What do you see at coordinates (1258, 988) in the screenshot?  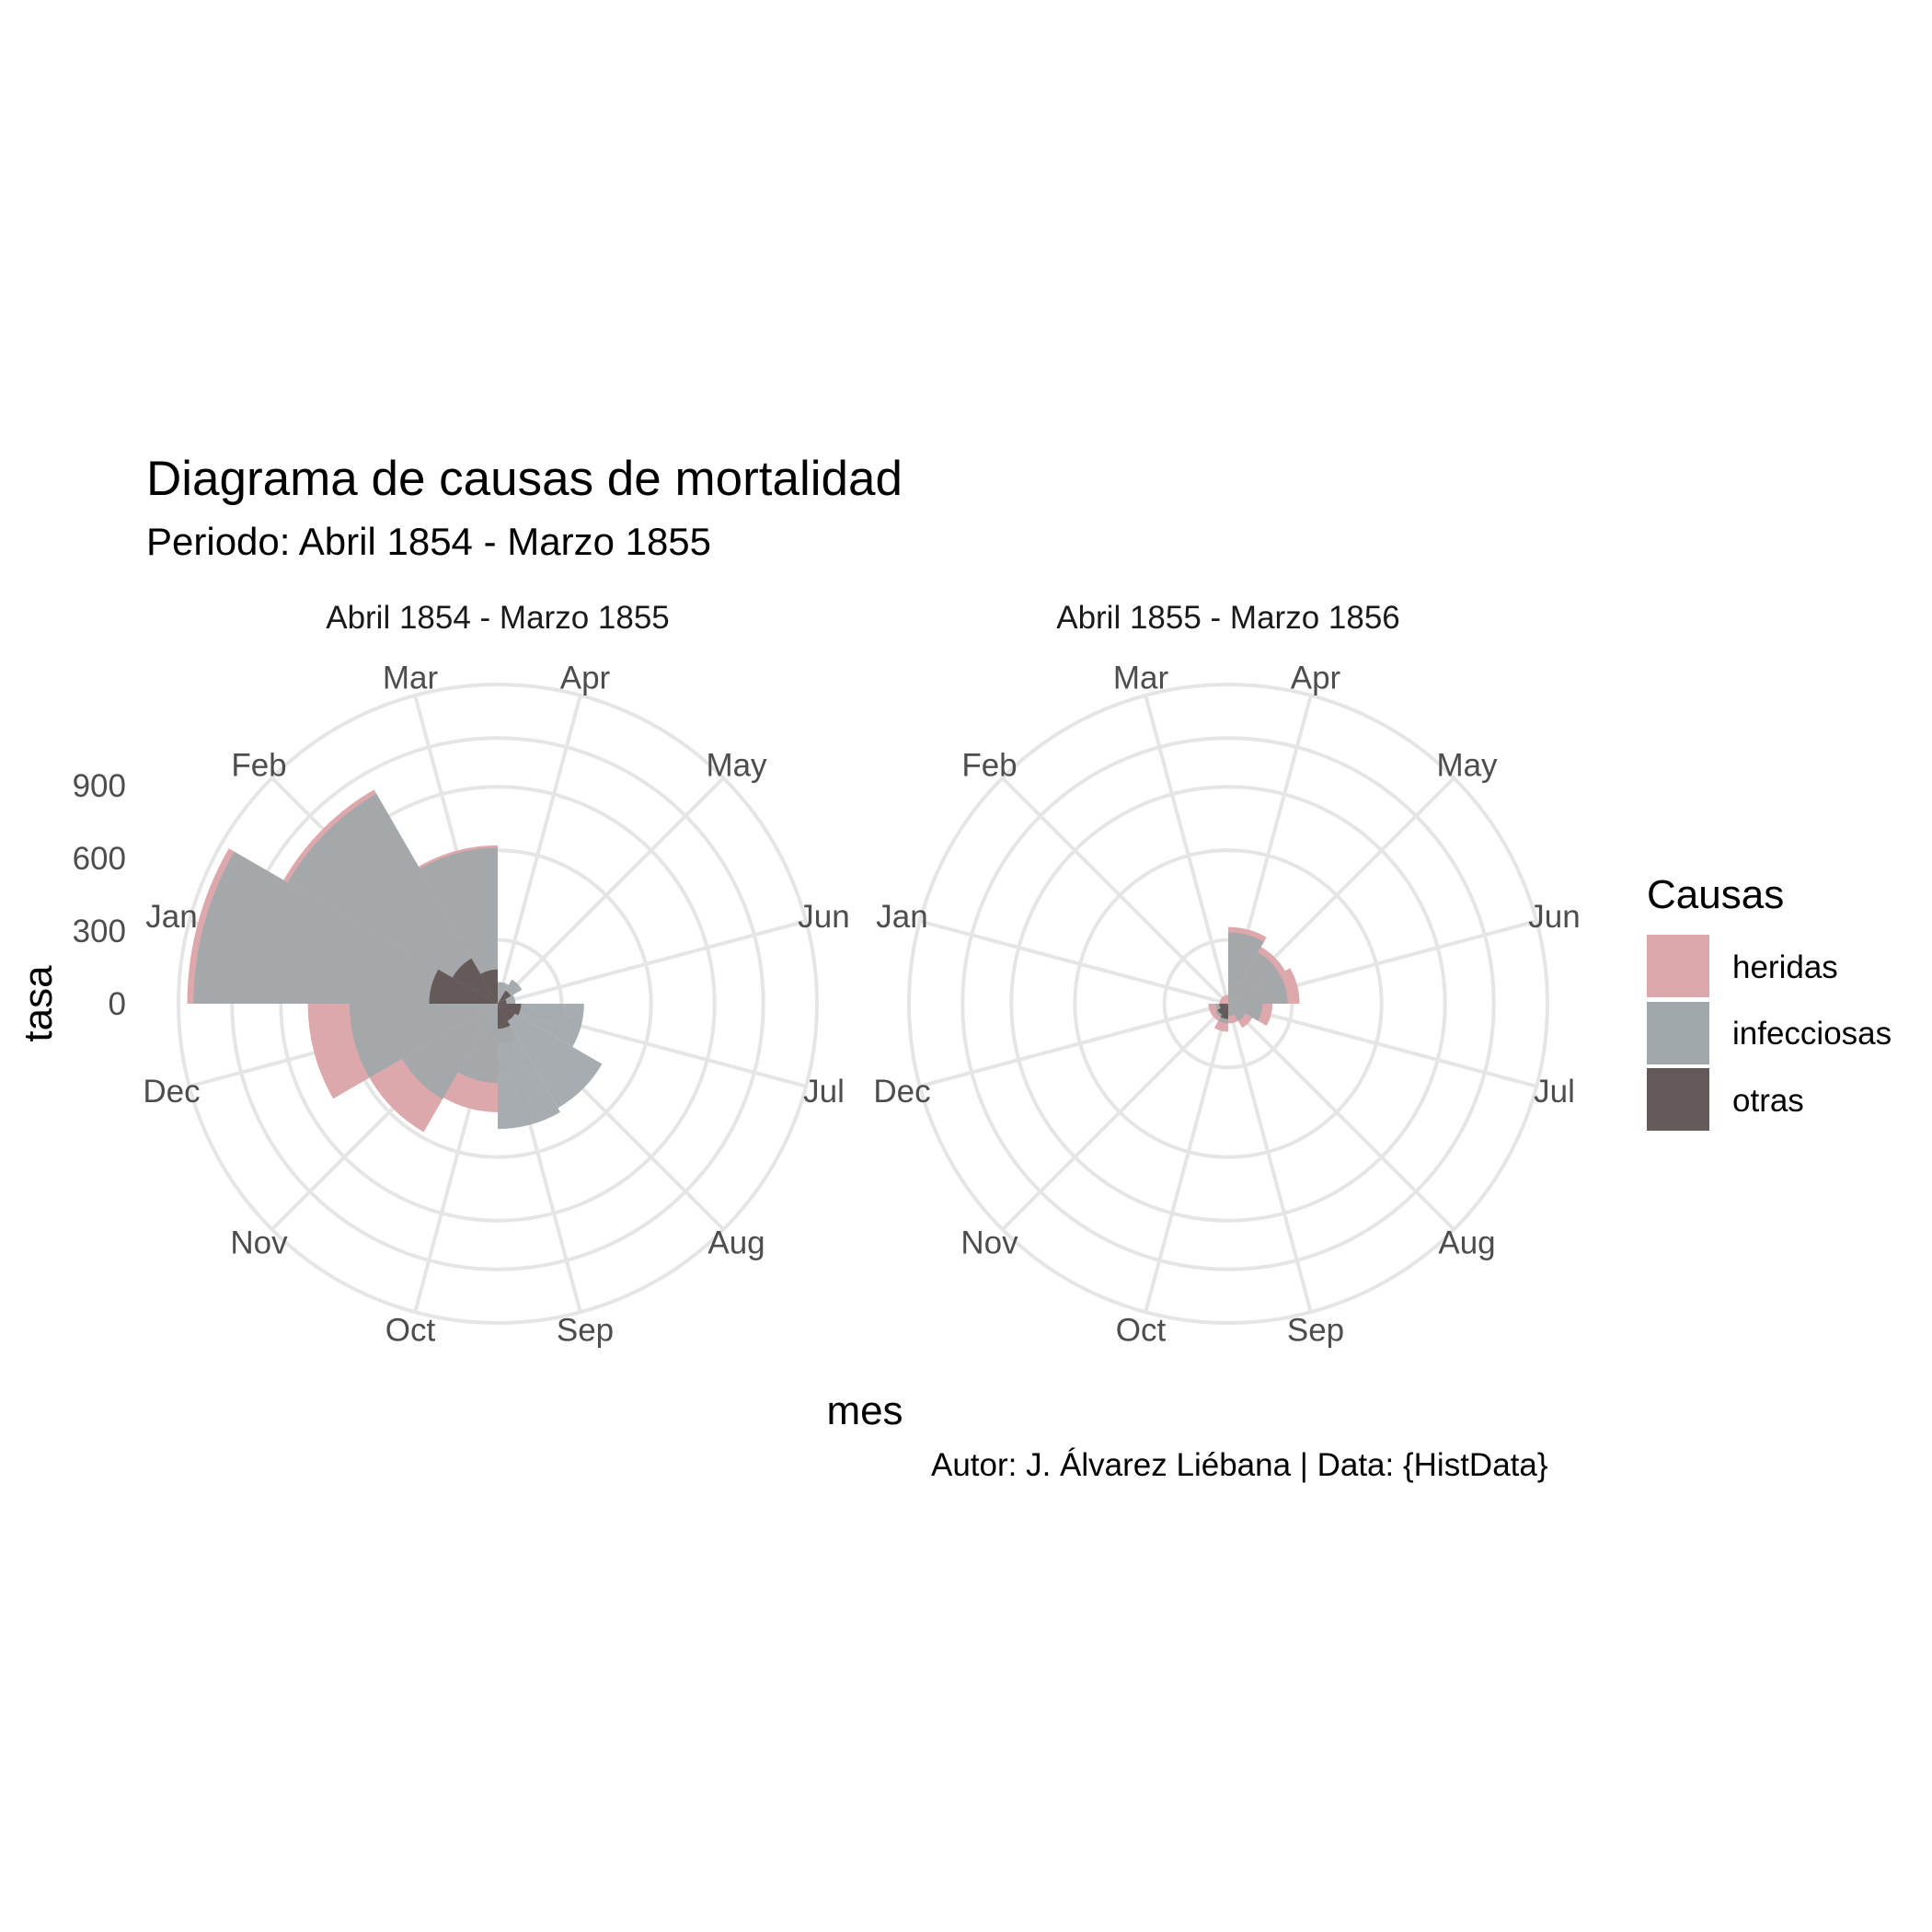 I see `wedge-infecciosas-jun` at bounding box center [1258, 988].